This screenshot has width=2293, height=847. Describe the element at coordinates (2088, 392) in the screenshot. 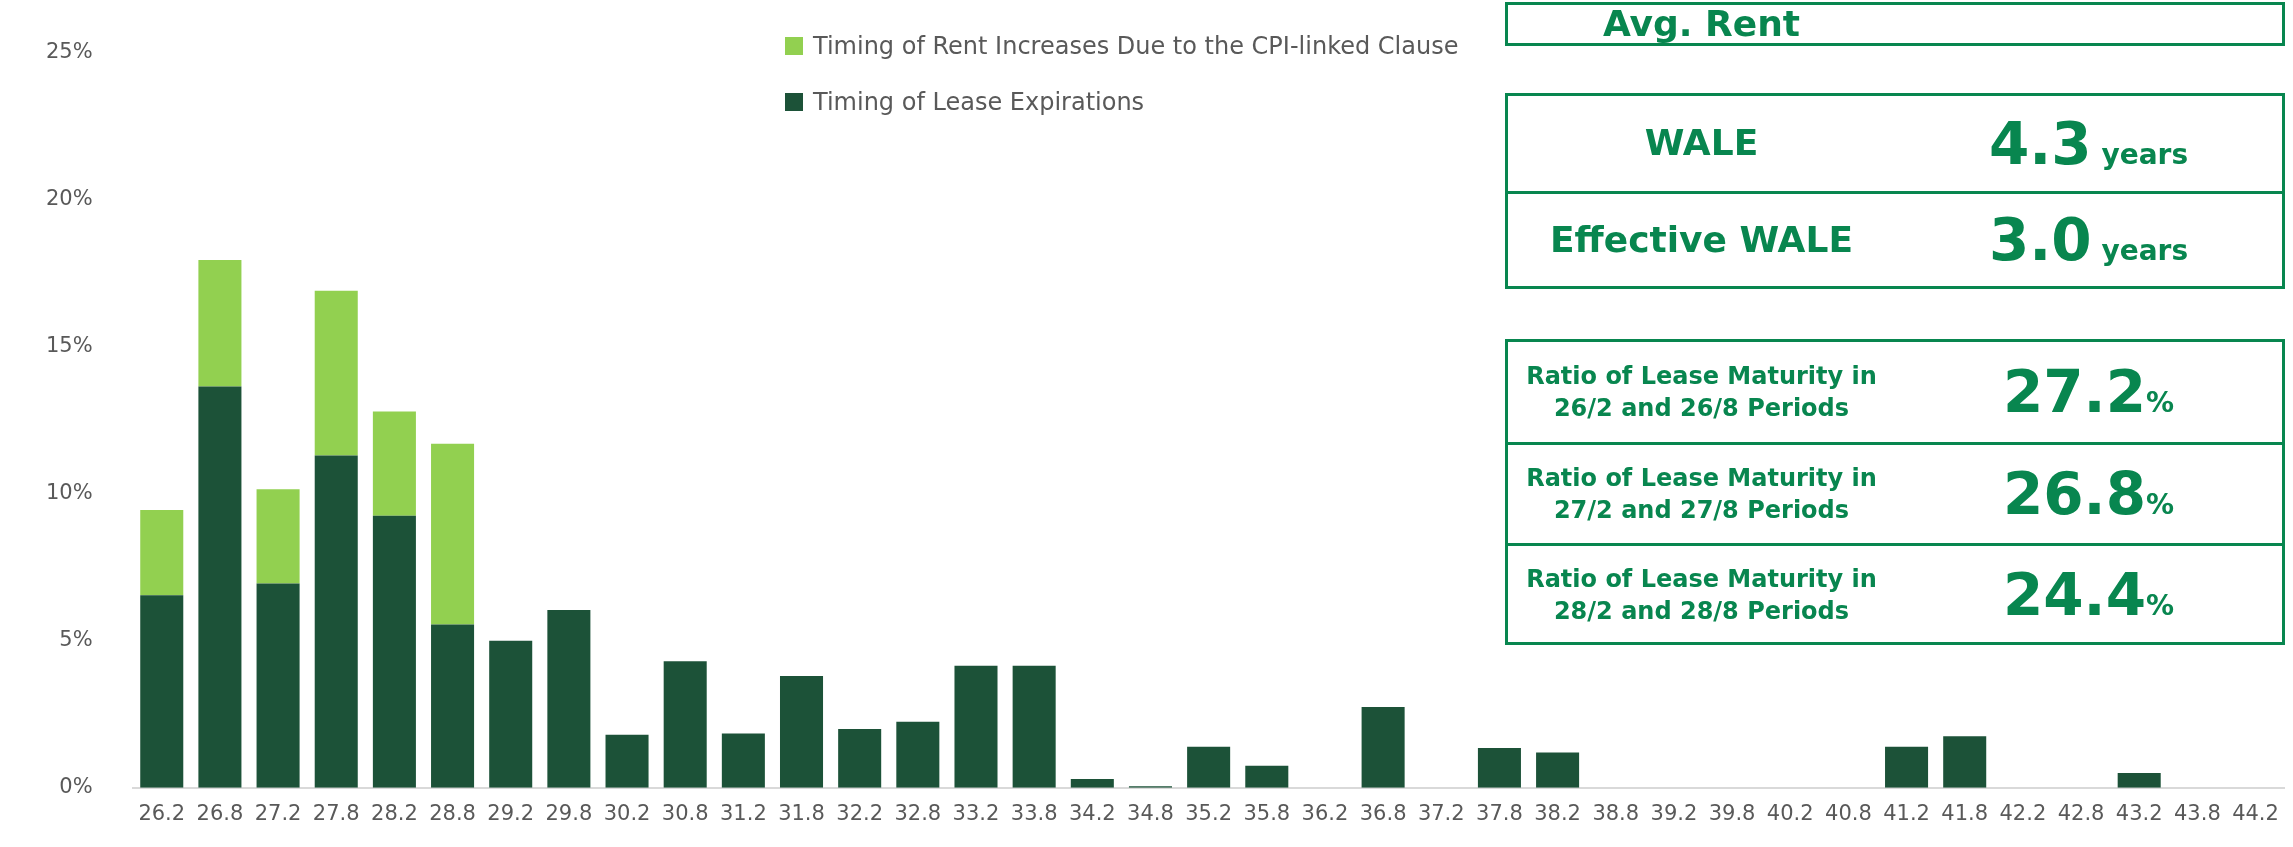

I see `annotation: 27.2%` at that location.